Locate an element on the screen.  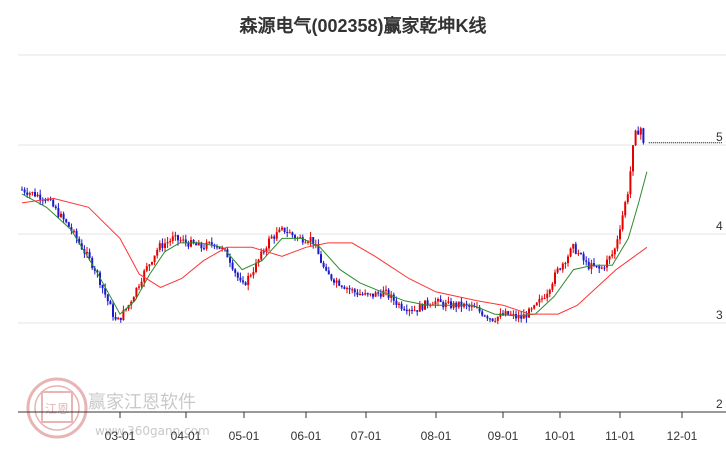
watermark-seal: 江恩 is located at coordinates (57, 408).